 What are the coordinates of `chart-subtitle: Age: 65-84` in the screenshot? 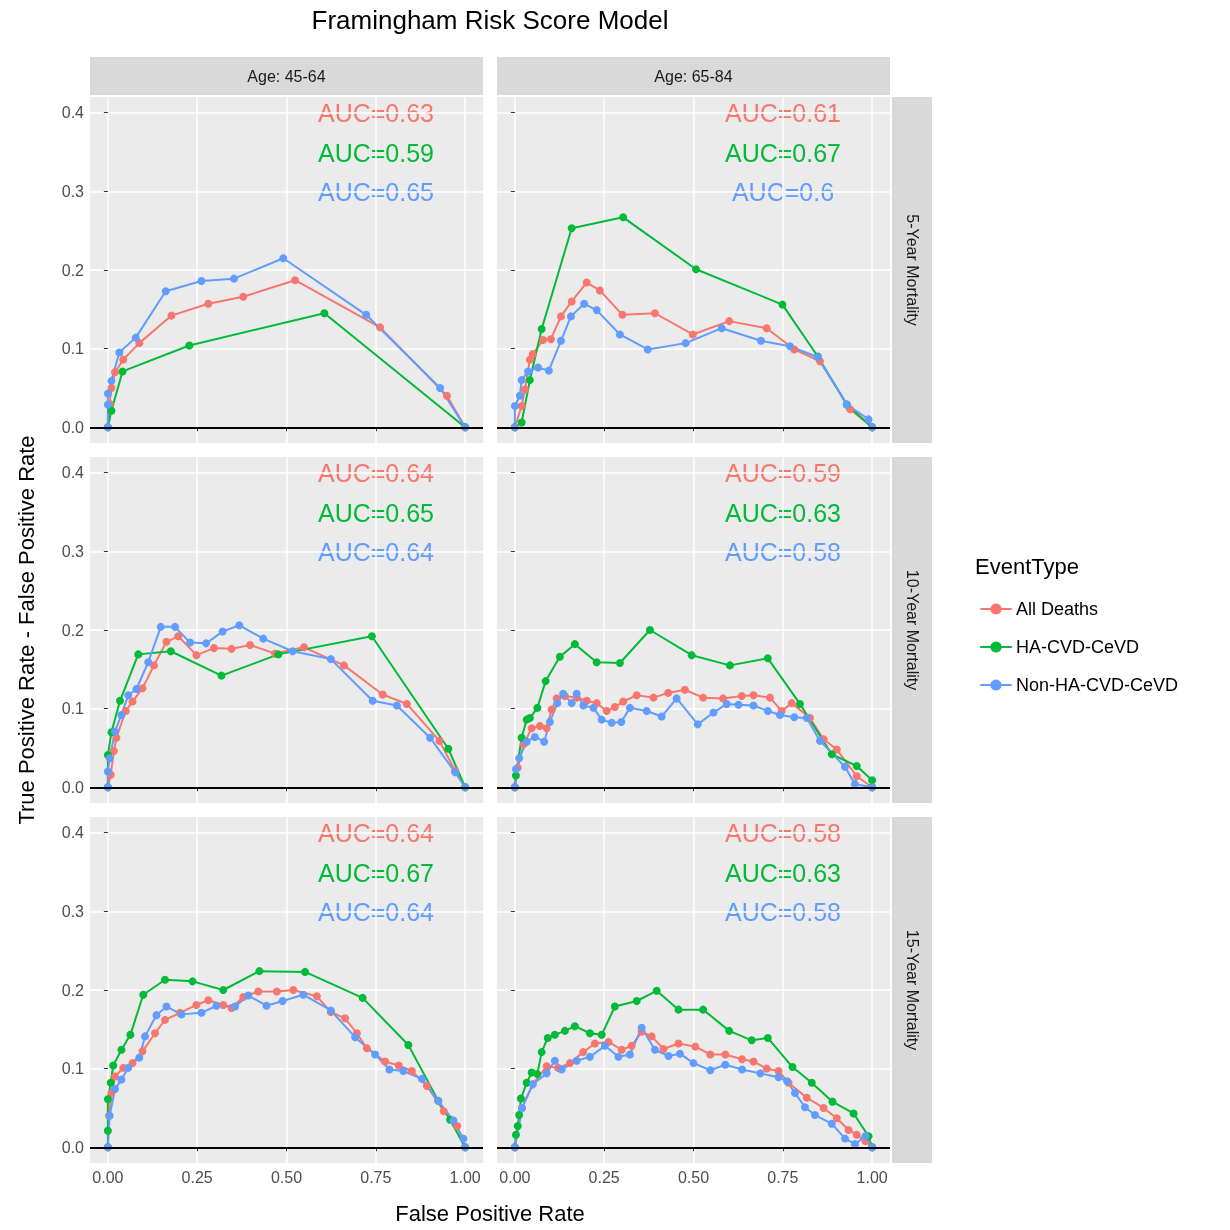 It's located at (693, 76).